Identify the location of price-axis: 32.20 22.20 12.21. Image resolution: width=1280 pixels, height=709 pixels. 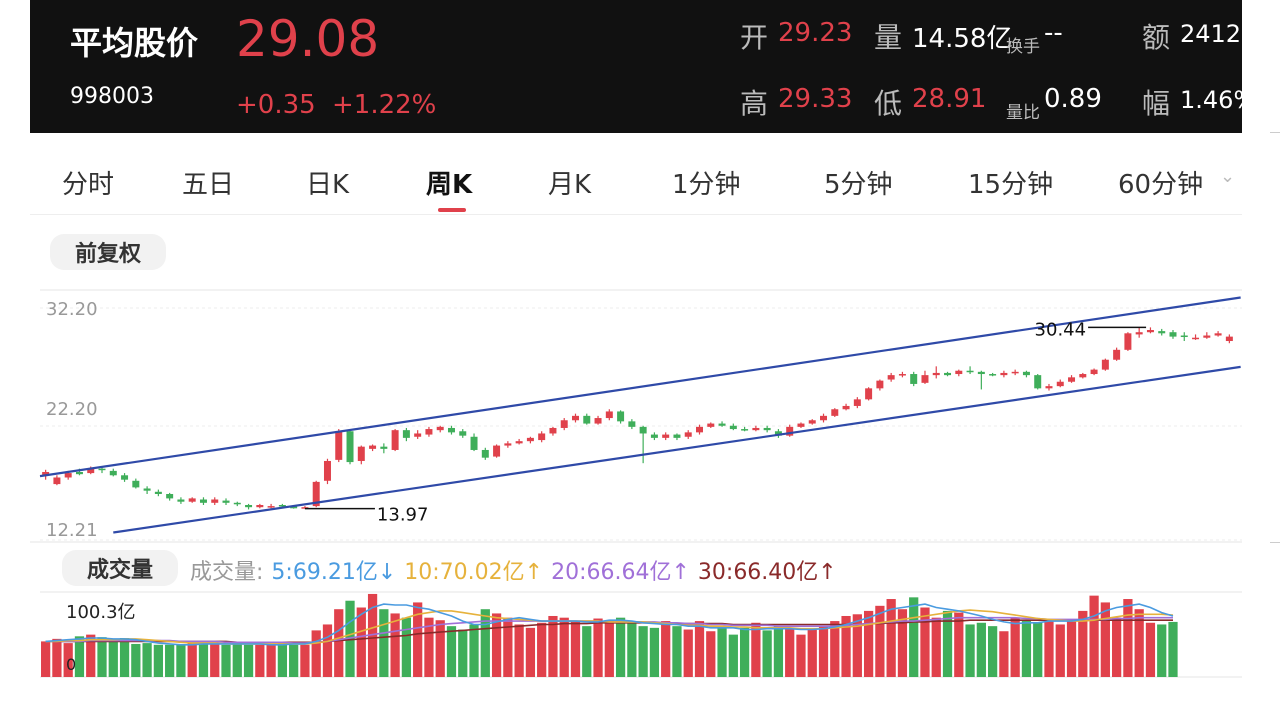
(72, 420).